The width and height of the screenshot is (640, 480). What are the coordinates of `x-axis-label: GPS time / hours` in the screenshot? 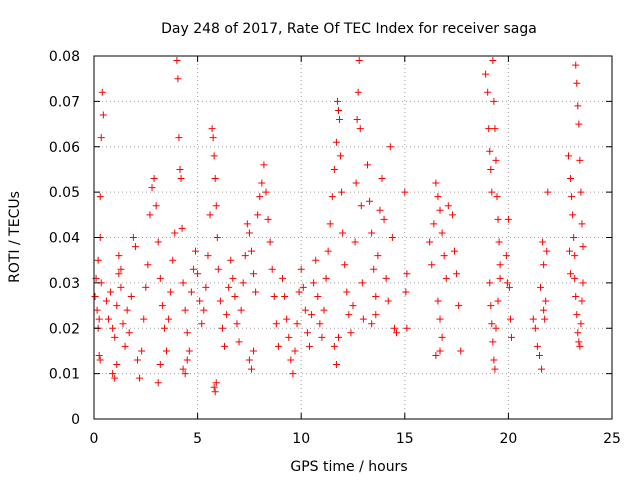 It's located at (348, 467).